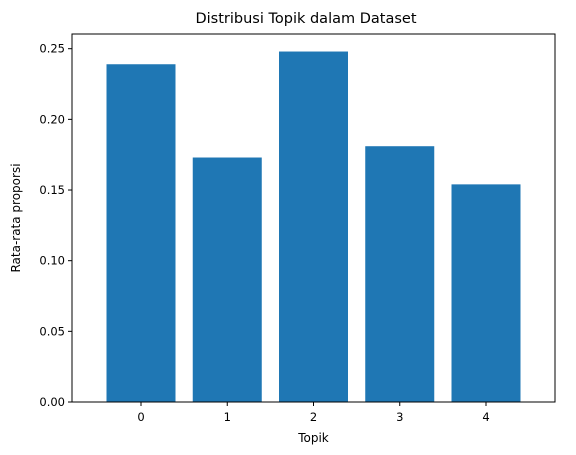  I want to click on x-tick-label: 3, so click(399, 417).